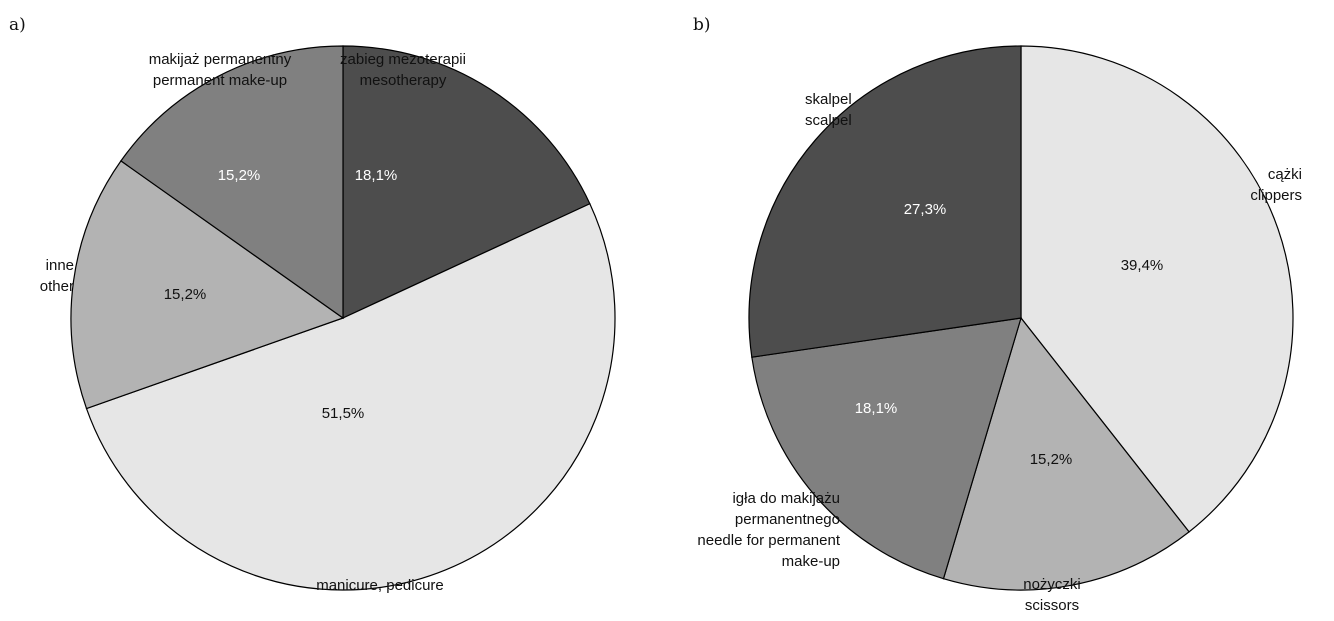  Describe the element at coordinates (828, 110) in the screenshot. I see `slice-category-label: skalpel scalpel` at that location.